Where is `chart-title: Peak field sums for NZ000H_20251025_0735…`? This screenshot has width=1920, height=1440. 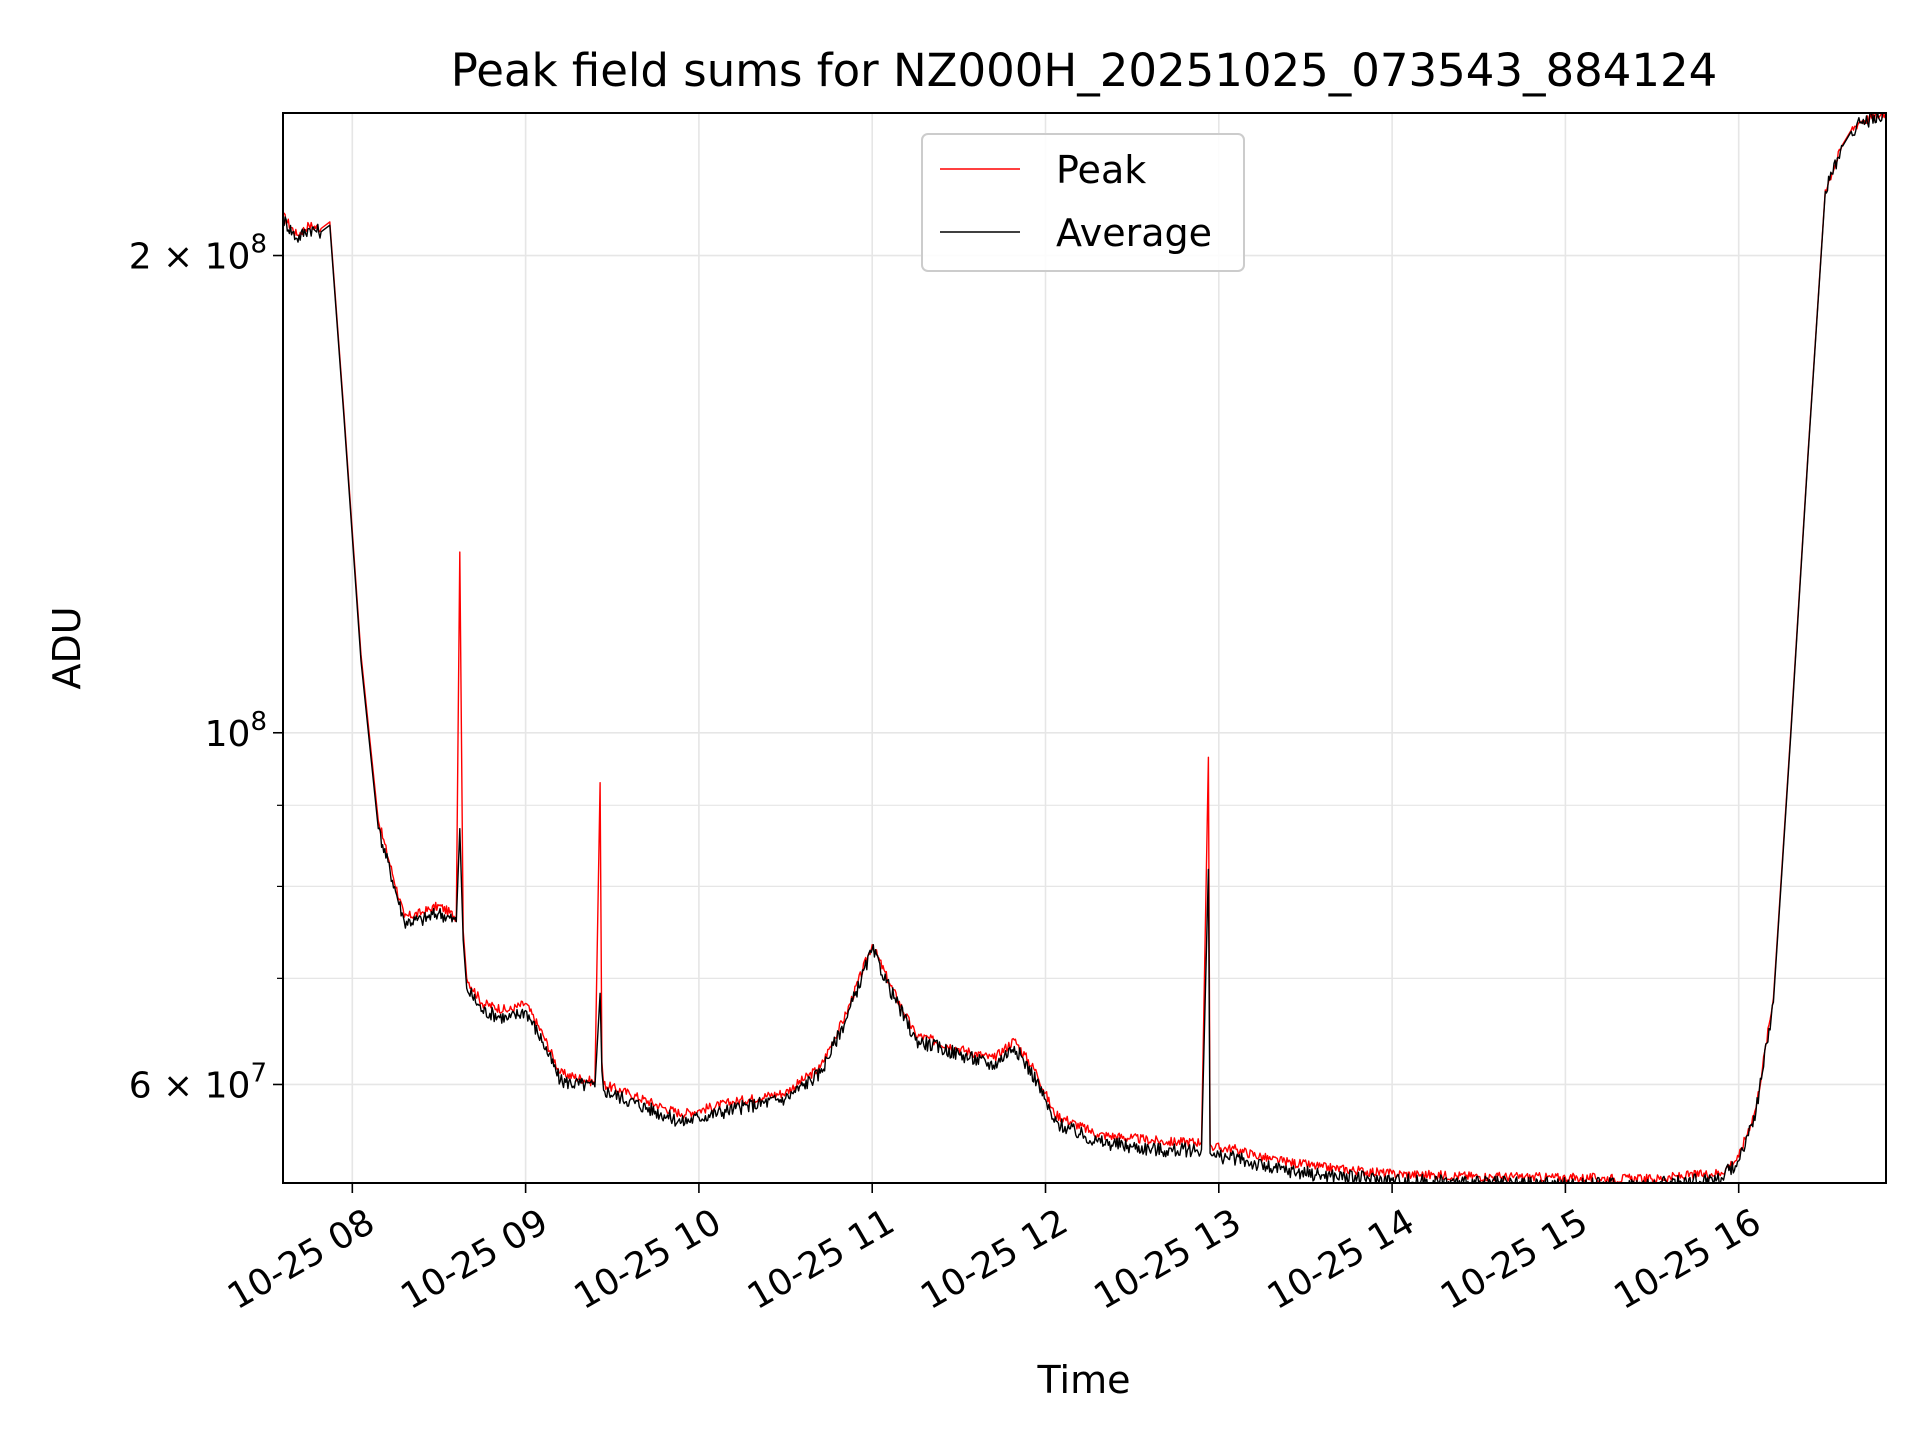 chart-title: Peak field sums for NZ000H_20251025_0735… is located at coordinates (1084, 70).